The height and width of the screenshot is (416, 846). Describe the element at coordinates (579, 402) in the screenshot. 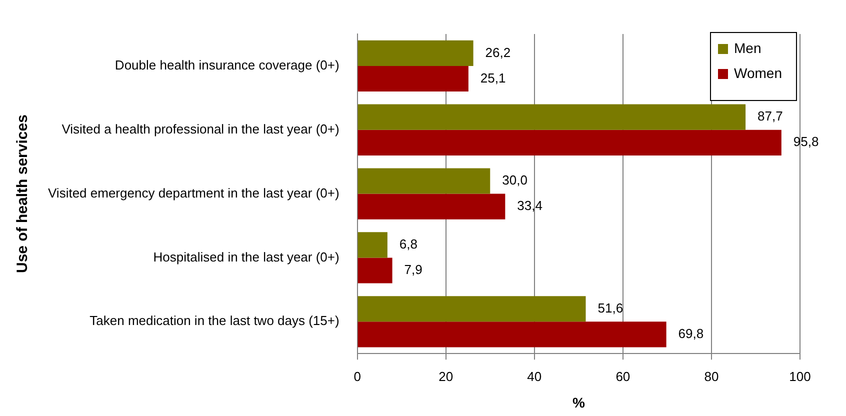

I see `x-axis-title: %` at that location.